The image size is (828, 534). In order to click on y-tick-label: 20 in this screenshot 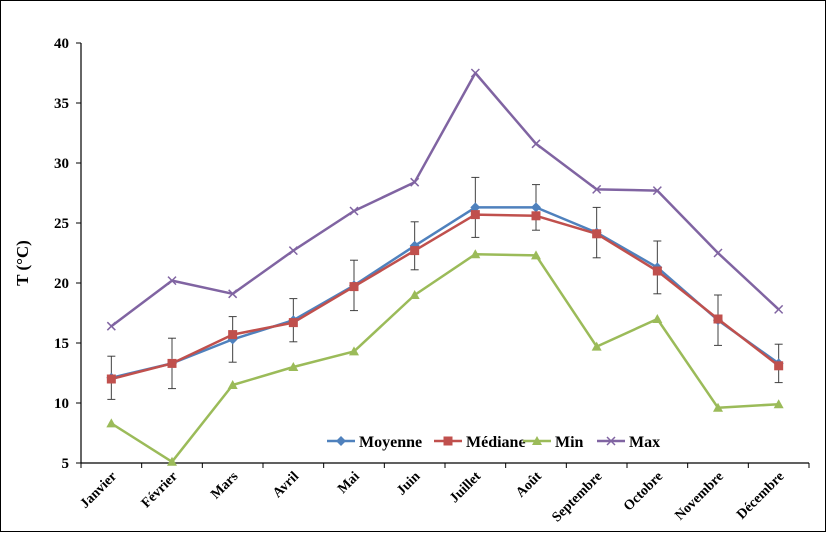, I will do `click(61, 284)`.